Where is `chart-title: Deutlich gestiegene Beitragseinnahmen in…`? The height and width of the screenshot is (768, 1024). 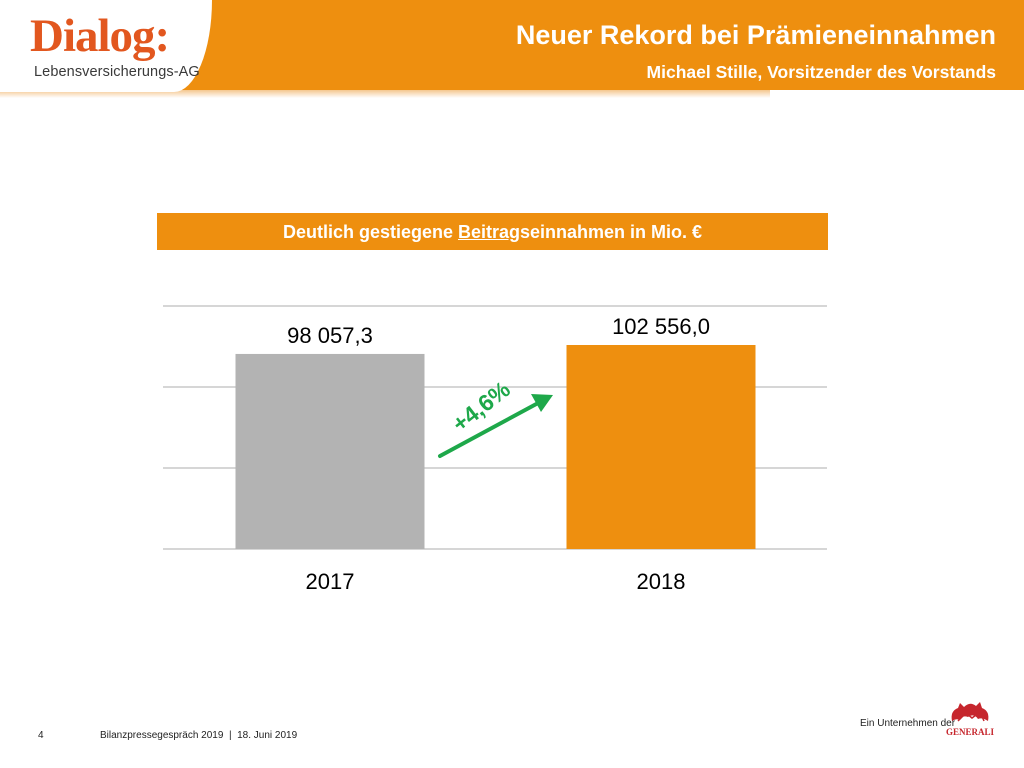
chart-title: Deutlich gestiegene Beitragseinnahmen in… is located at coordinates (492, 231).